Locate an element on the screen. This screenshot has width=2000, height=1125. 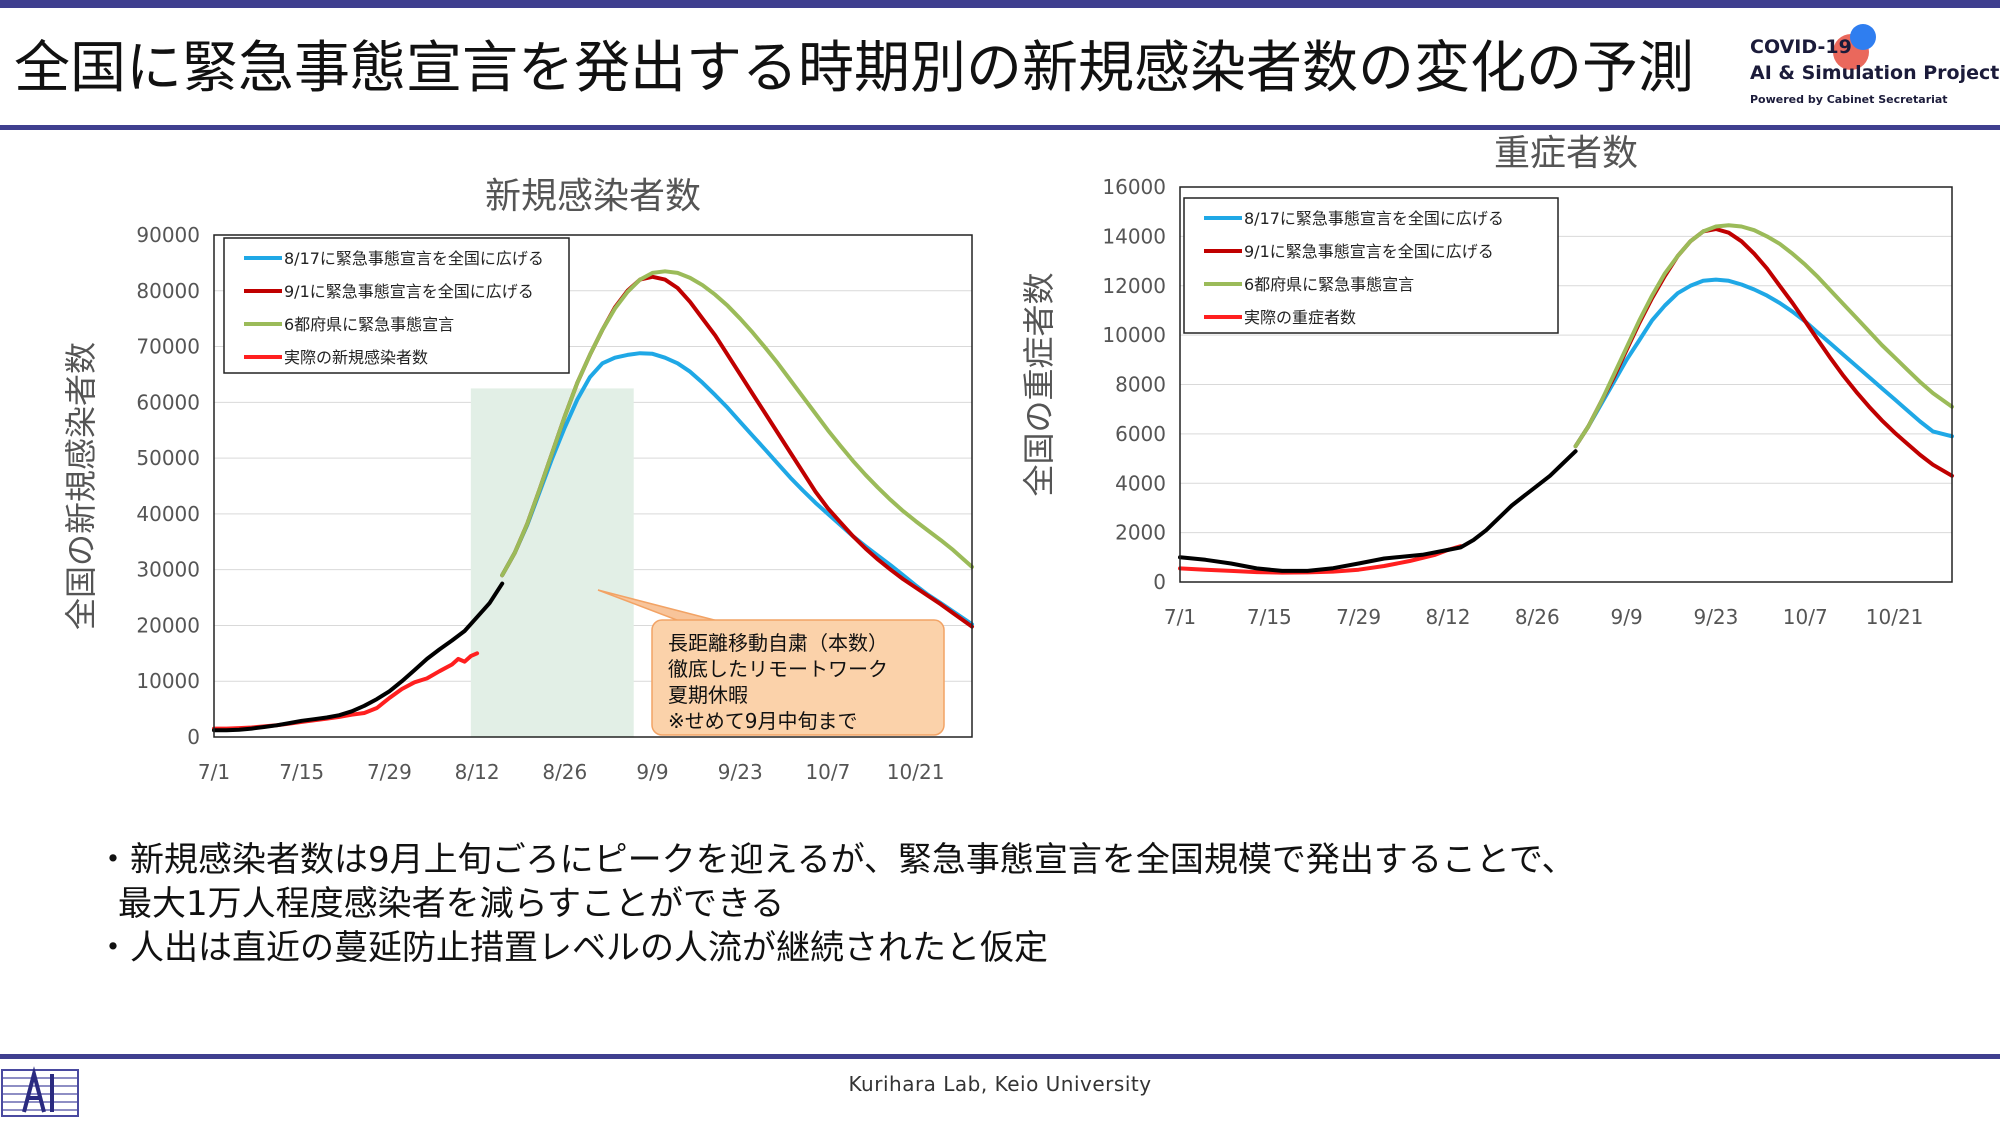
footer-rule is located at coordinates (1000, 1056).